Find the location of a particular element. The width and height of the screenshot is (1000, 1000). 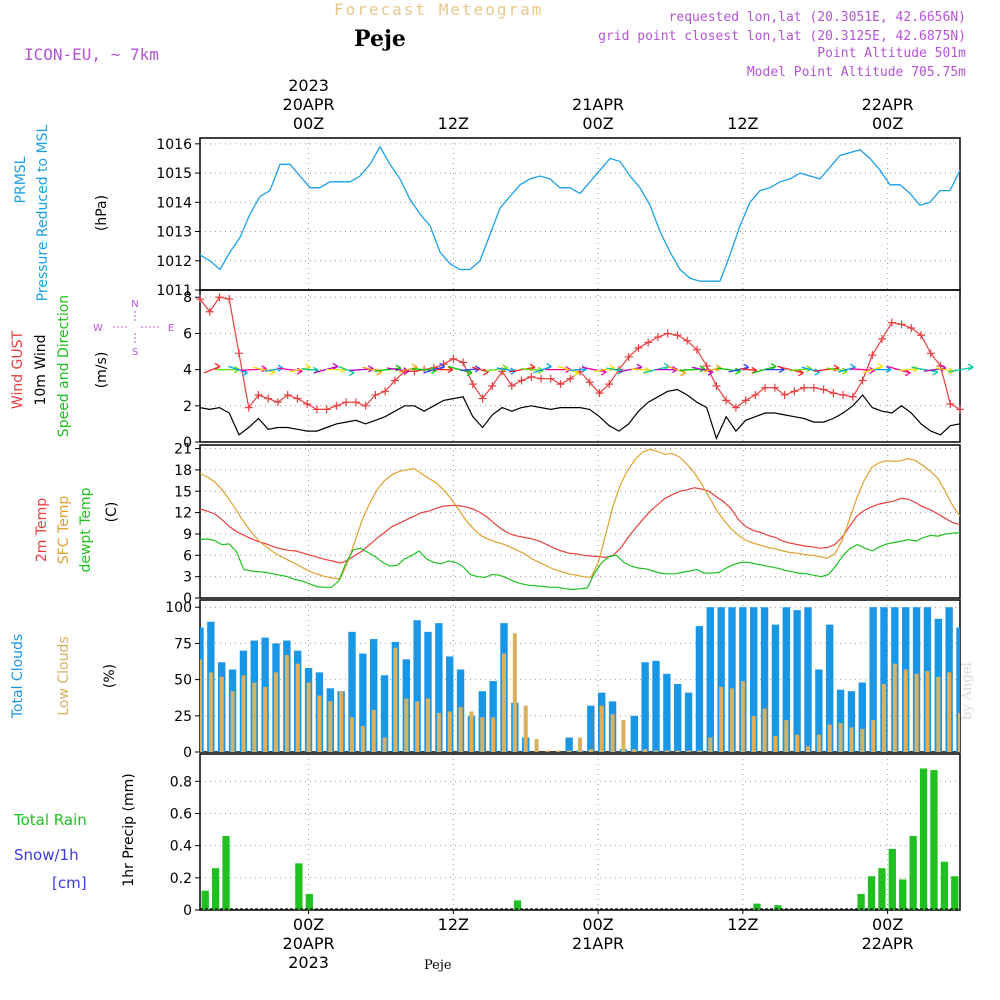

low-clouds-bars is located at coordinates (580, 692).